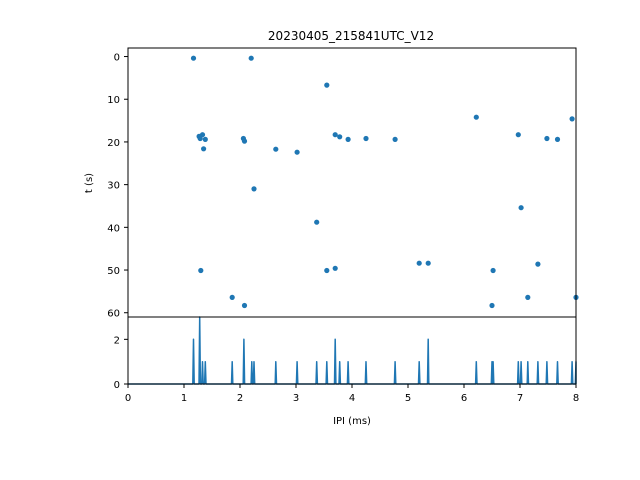  I want to click on x-tick-label: 5, so click(408, 398).